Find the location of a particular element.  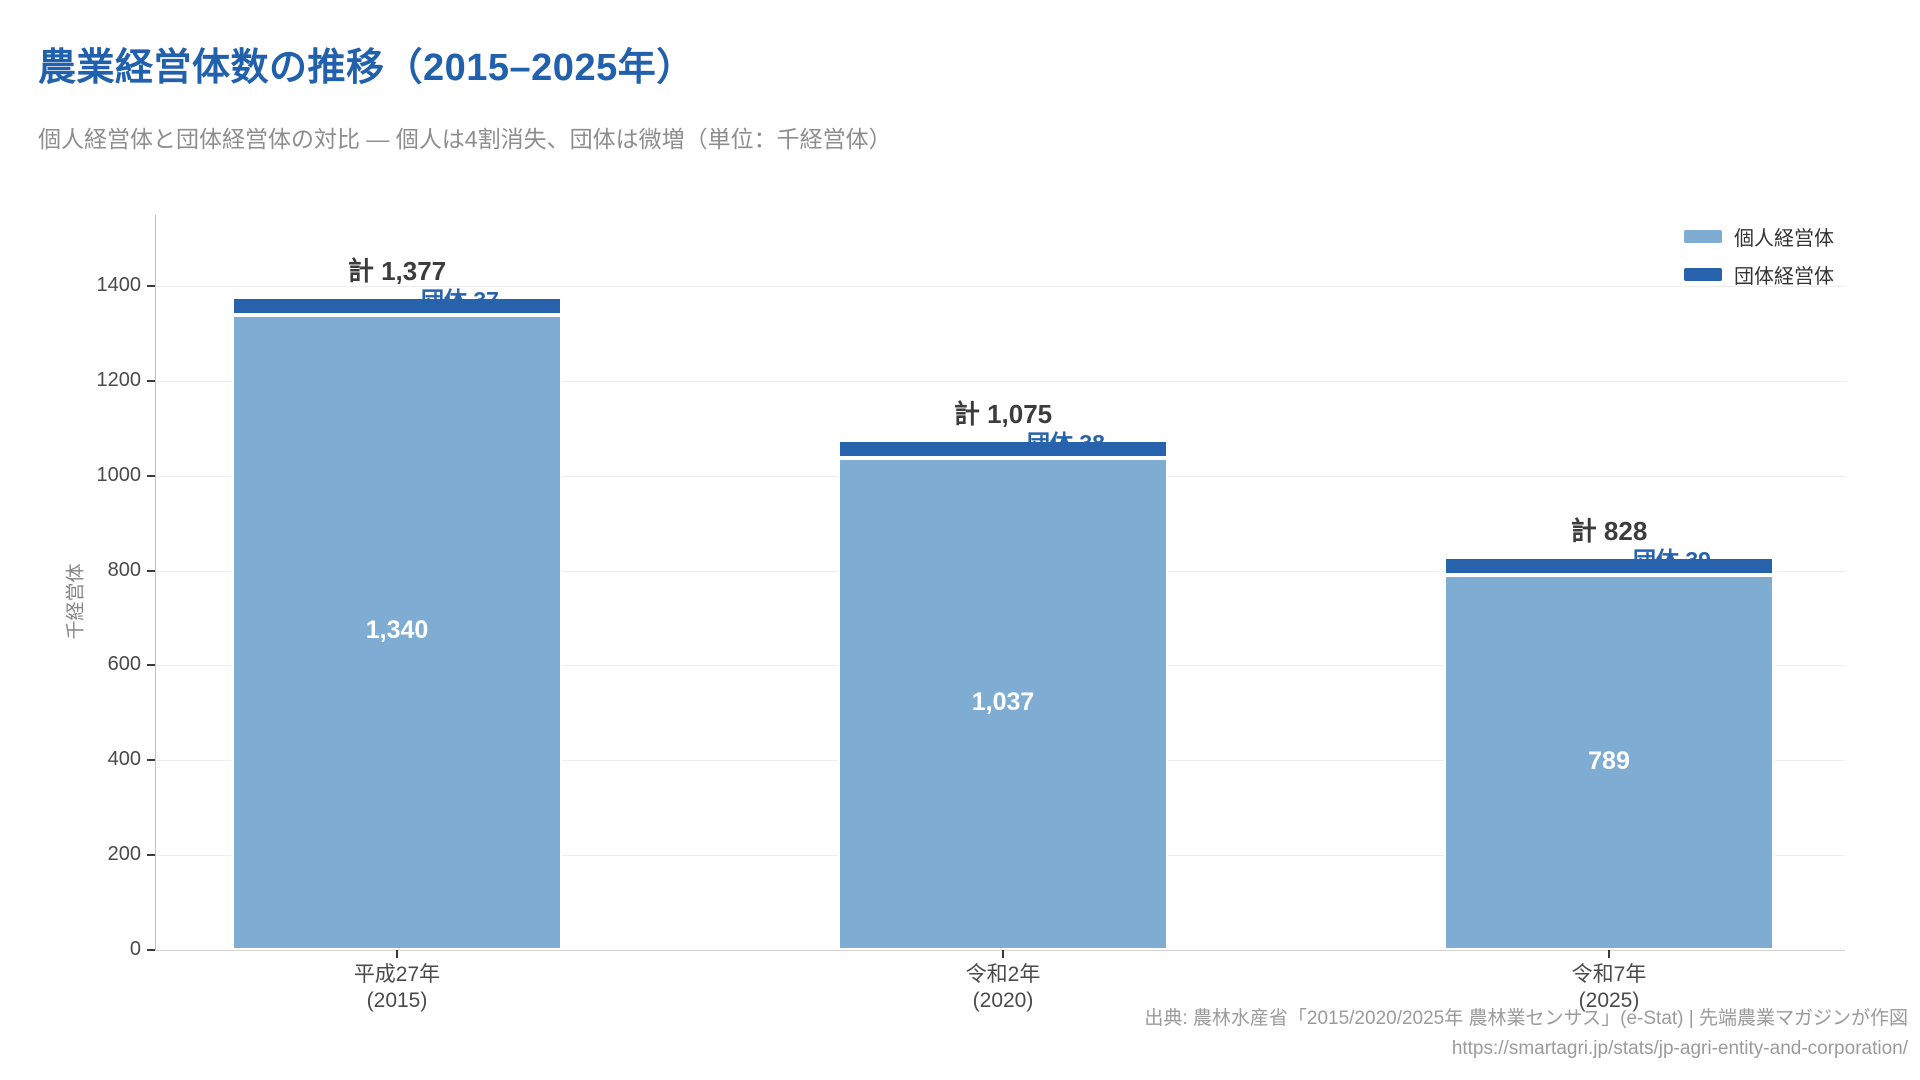

y-tick-label: 600 is located at coordinates (124, 664).